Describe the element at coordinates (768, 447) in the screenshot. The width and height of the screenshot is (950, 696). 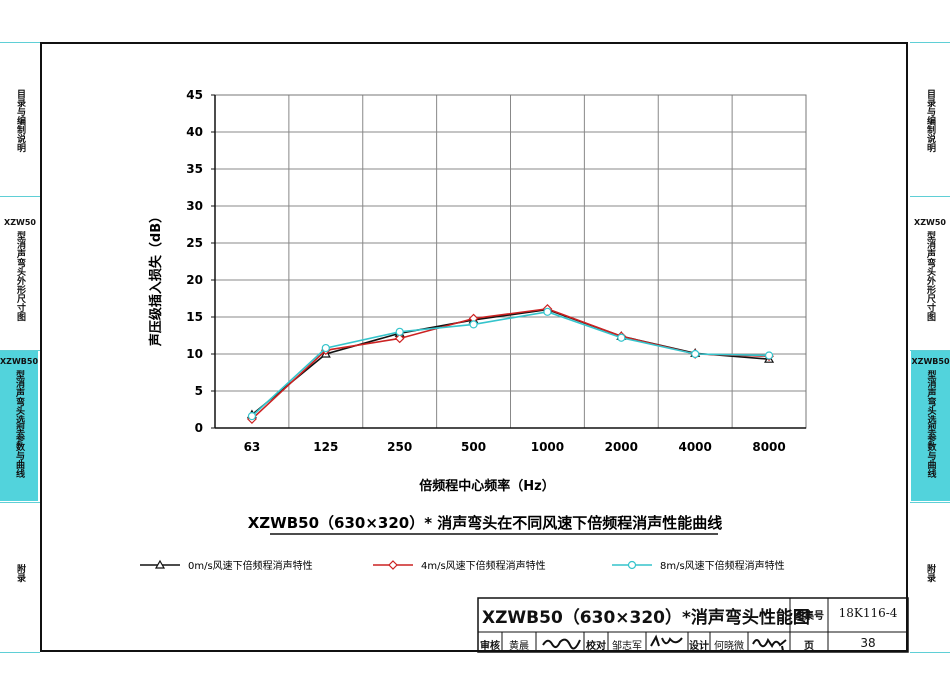
I see `x-tick-label: 8000` at that location.